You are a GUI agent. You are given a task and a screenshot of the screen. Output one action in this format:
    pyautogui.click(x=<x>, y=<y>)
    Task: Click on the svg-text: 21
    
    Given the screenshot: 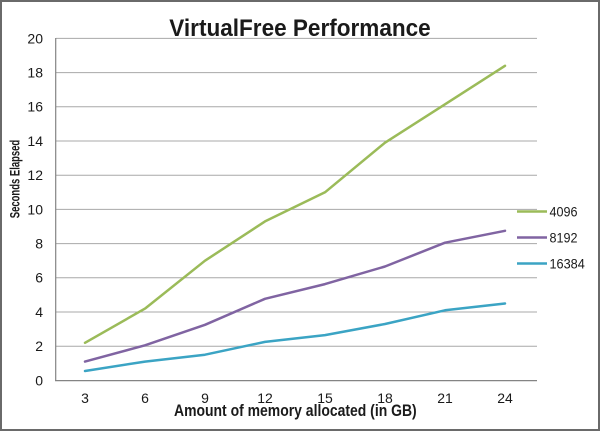 What is the action you would take?
    pyautogui.click(x=445, y=398)
    